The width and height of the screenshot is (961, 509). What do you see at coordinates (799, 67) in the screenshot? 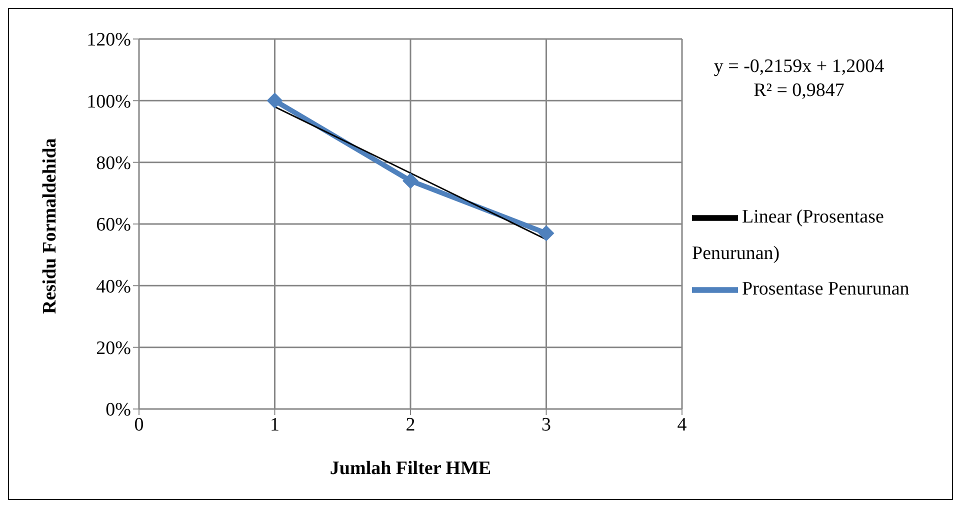
I see `text: y = -0,2159x + 1,2004` at bounding box center [799, 67].